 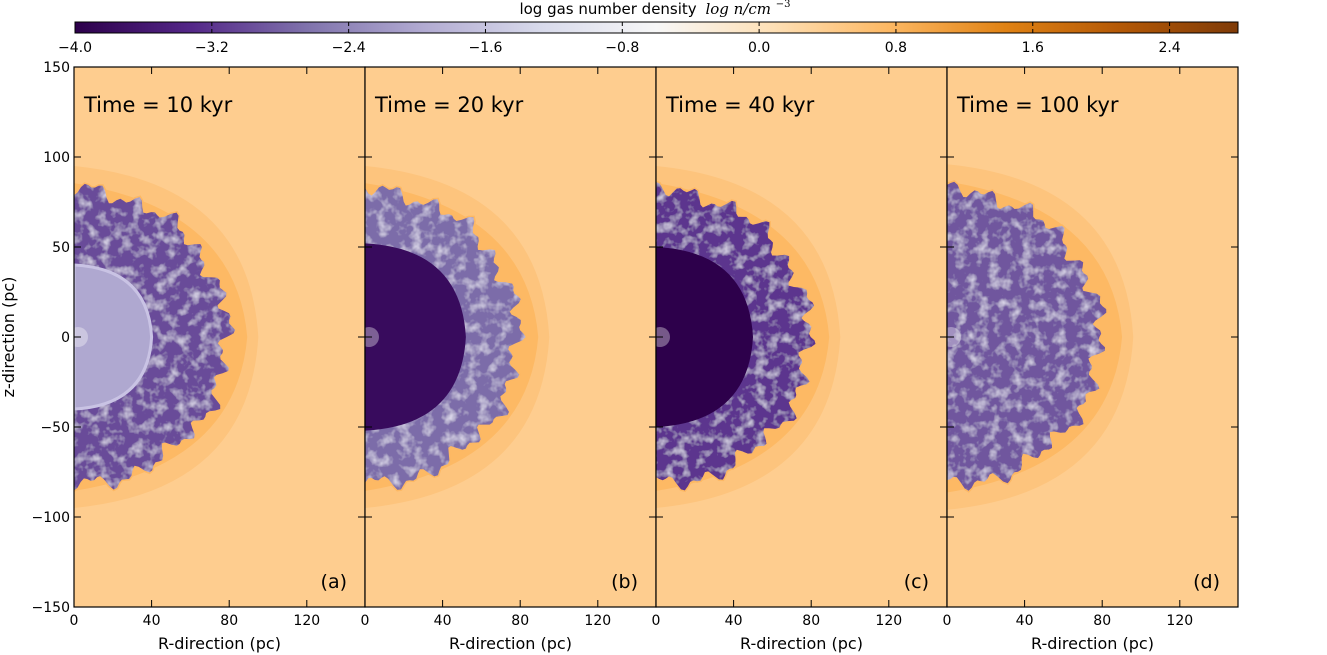 What do you see at coordinates (1033, 48) in the screenshot?
I see `colorbar-tick-label: 1.6` at bounding box center [1033, 48].